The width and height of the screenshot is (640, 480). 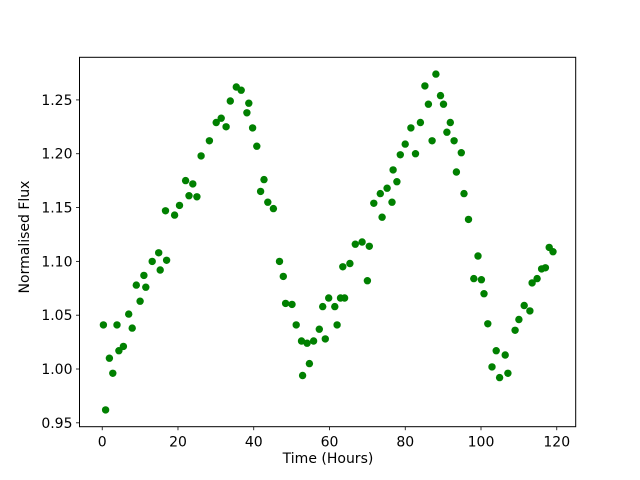 What do you see at coordinates (254, 443) in the screenshot?
I see `x-tick-label: 40` at bounding box center [254, 443].